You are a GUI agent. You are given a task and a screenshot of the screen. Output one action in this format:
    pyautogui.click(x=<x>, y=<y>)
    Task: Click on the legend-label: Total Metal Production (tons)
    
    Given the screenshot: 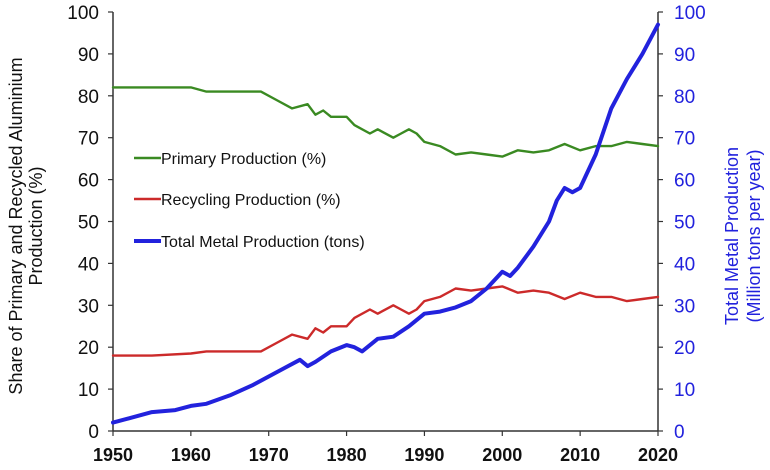 What is the action you would take?
    pyautogui.click(x=263, y=242)
    